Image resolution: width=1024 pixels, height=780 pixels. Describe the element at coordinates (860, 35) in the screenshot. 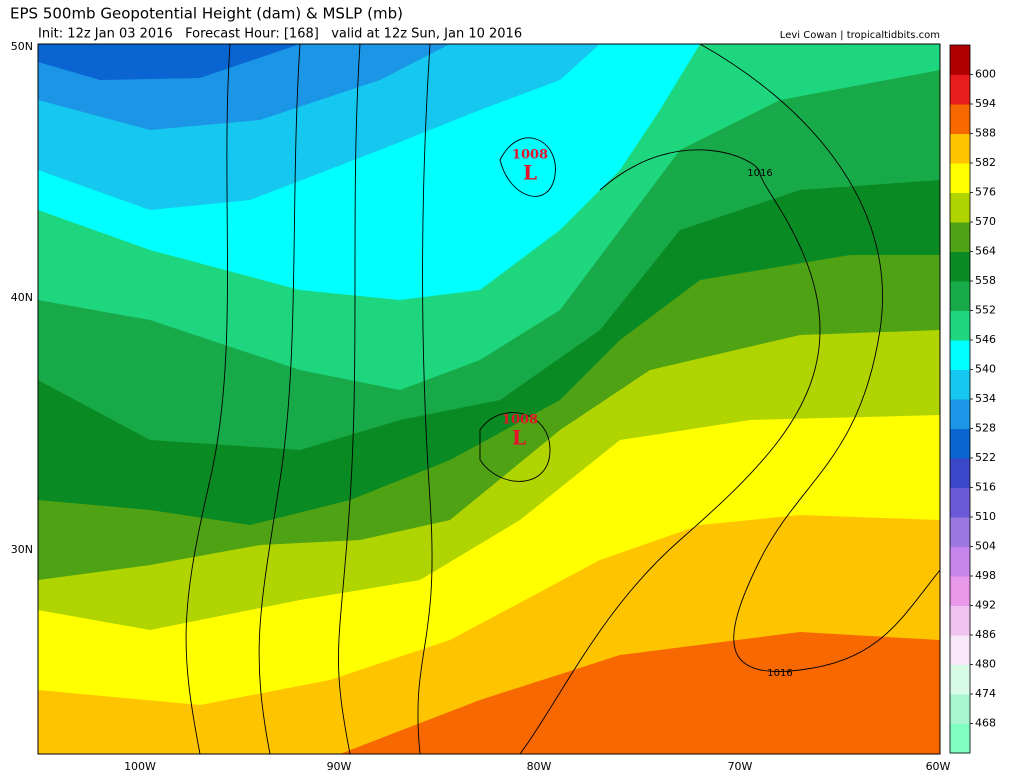

I see `credit: Levi Cowan | tropicaltidbits.com` at that location.